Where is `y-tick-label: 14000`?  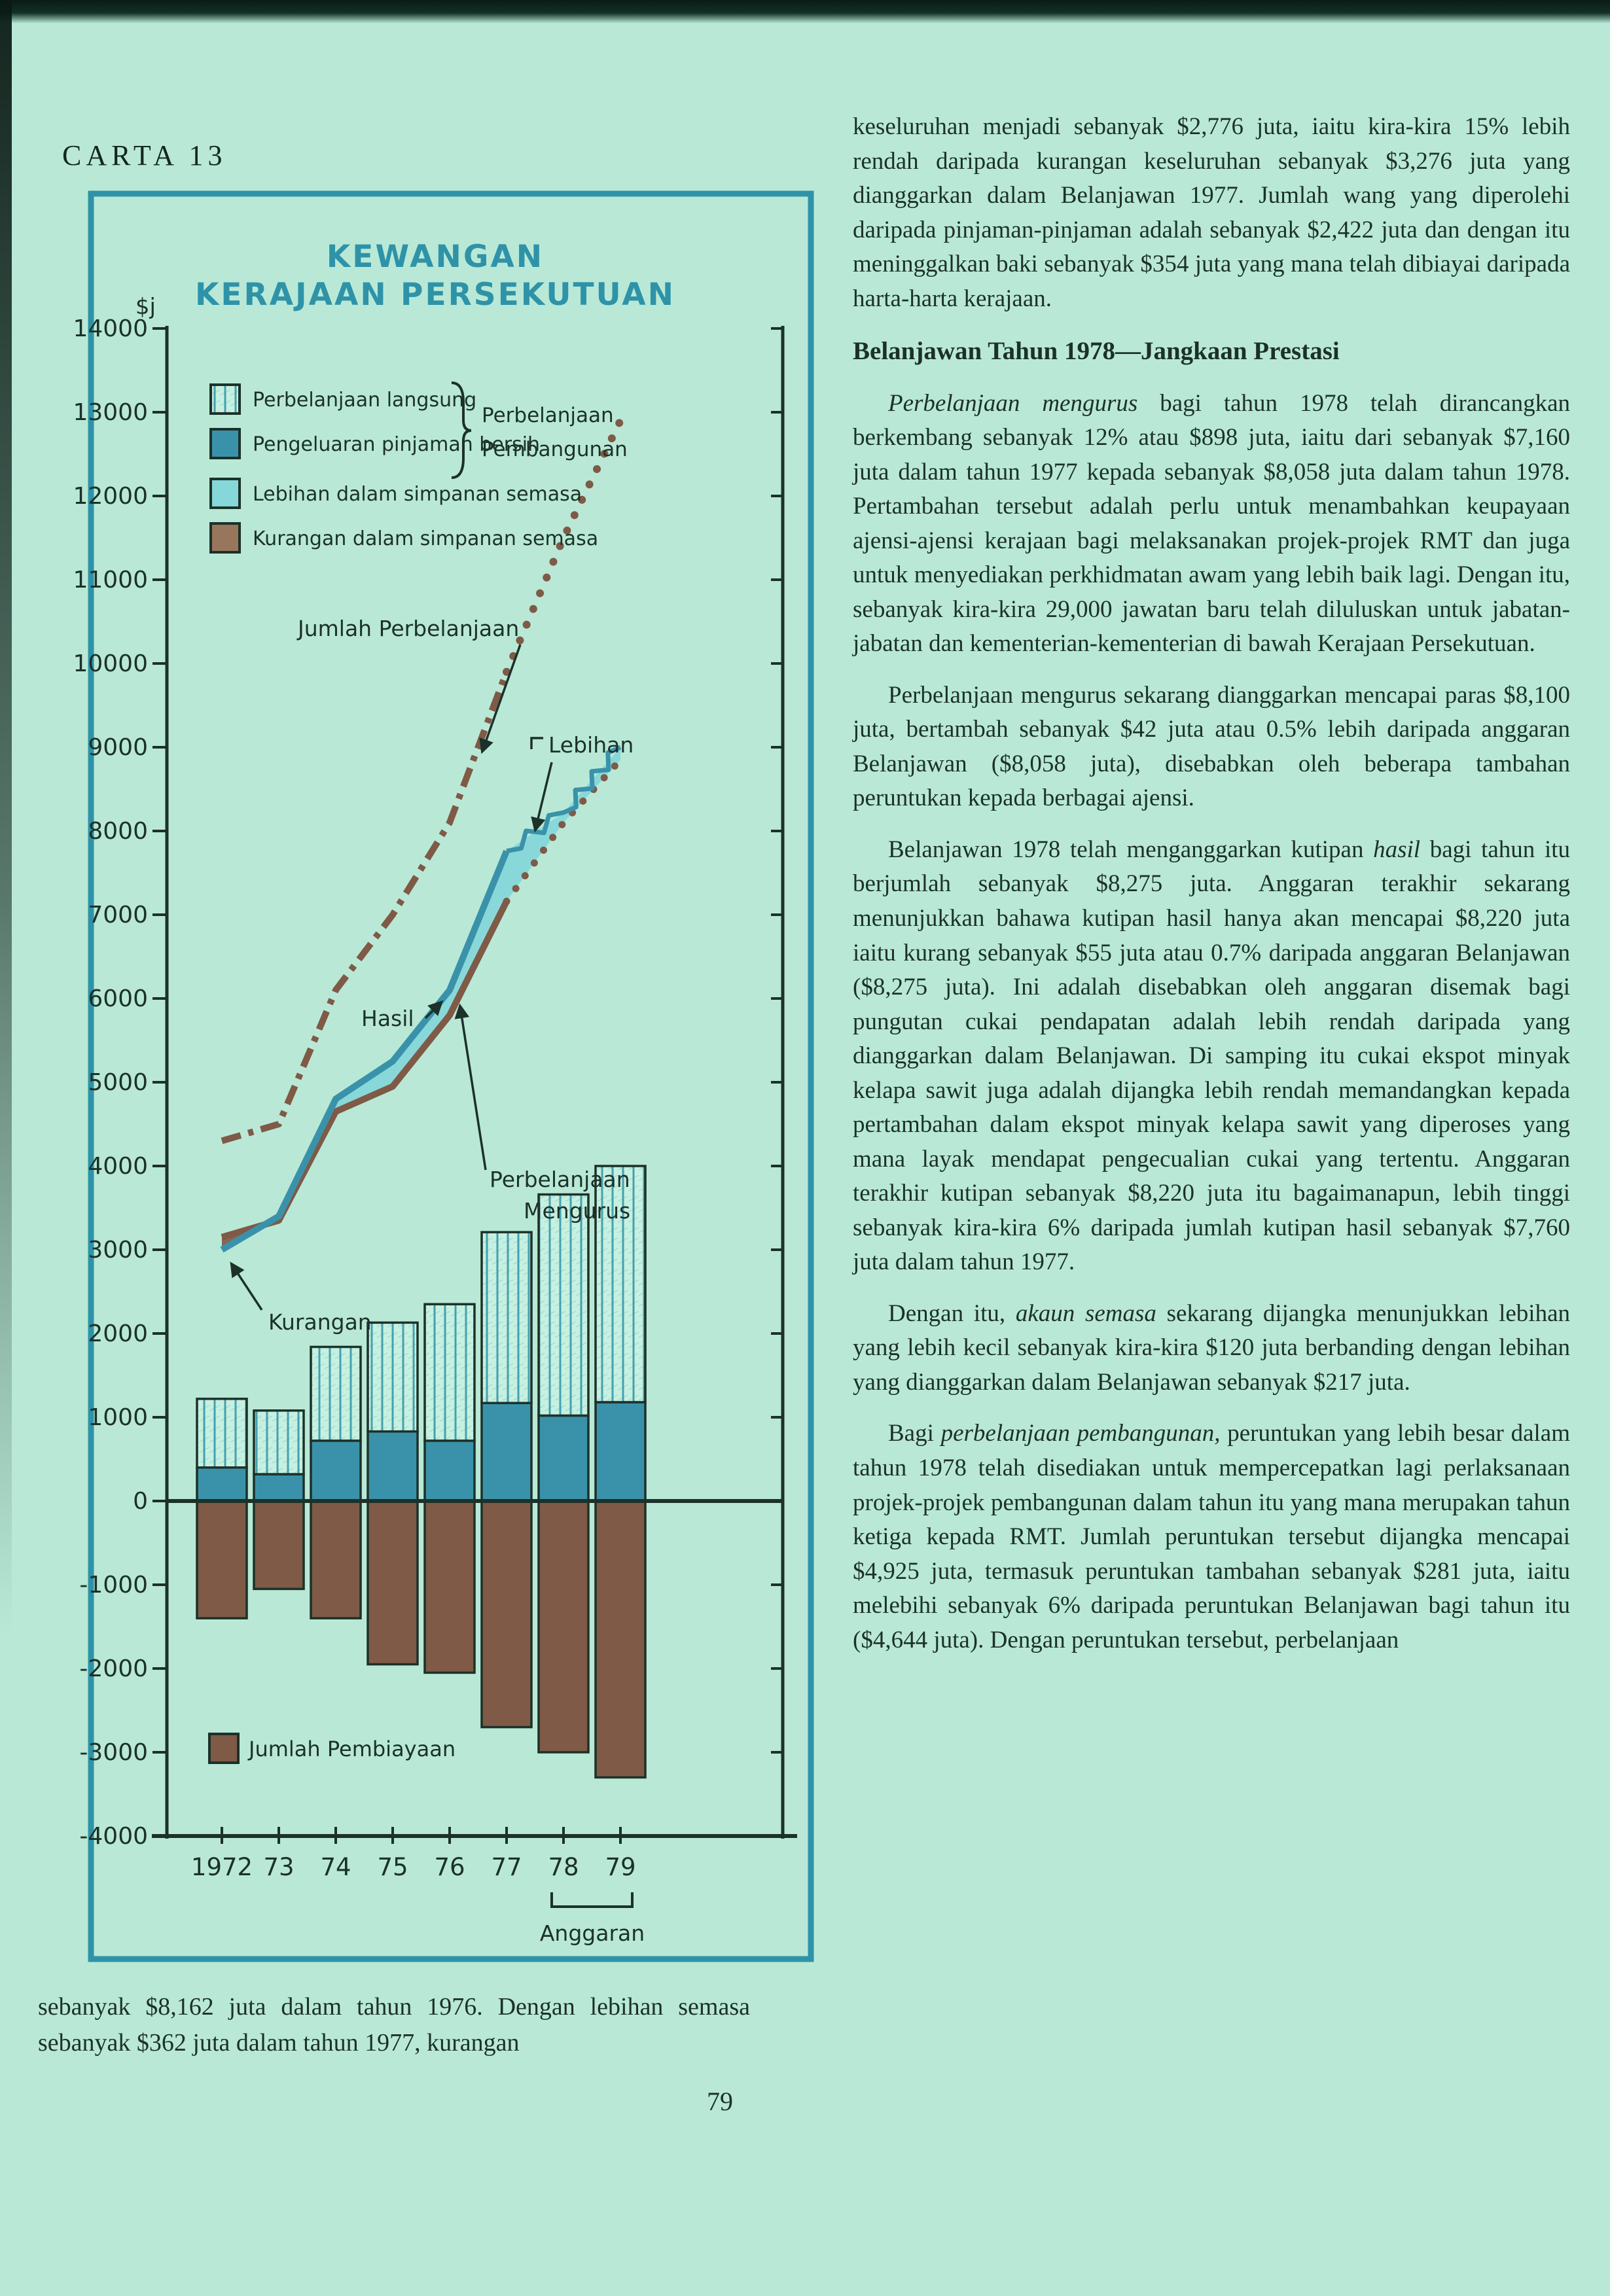 y-tick-label: 14000 is located at coordinates (110, 329).